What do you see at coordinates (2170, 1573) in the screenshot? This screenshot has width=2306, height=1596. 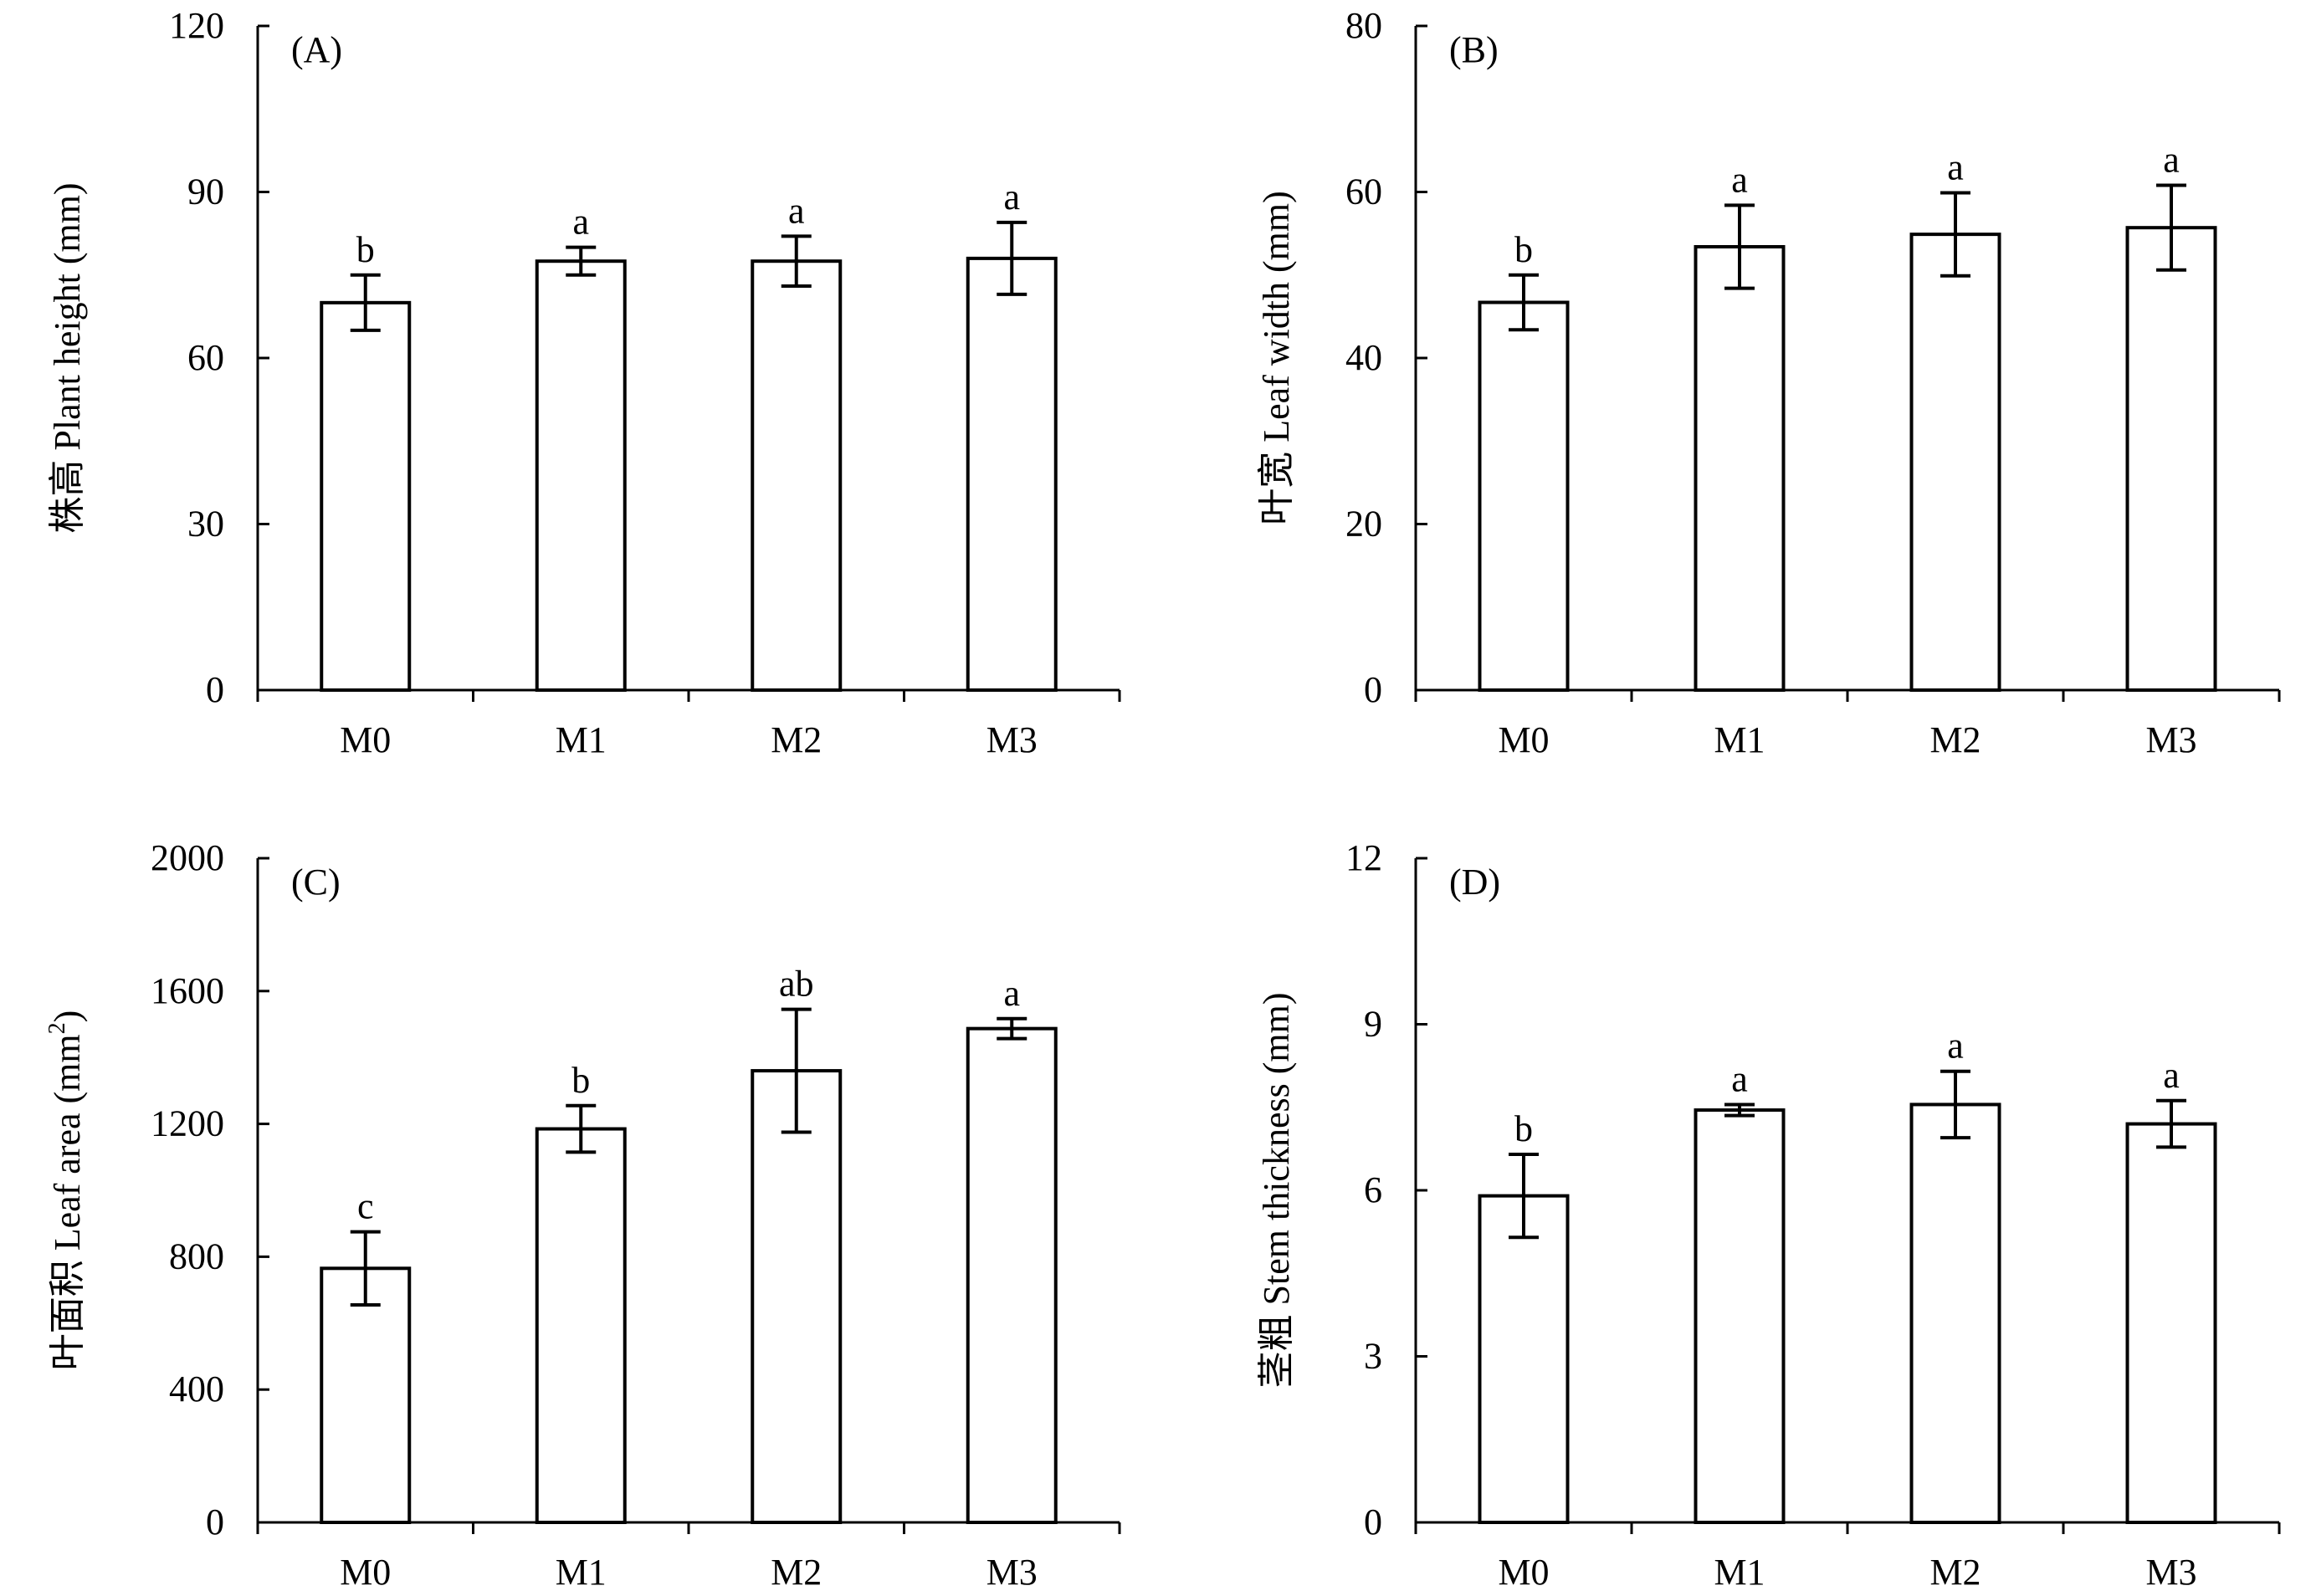 I see `x-tick-label-d-m3: M3` at bounding box center [2170, 1573].